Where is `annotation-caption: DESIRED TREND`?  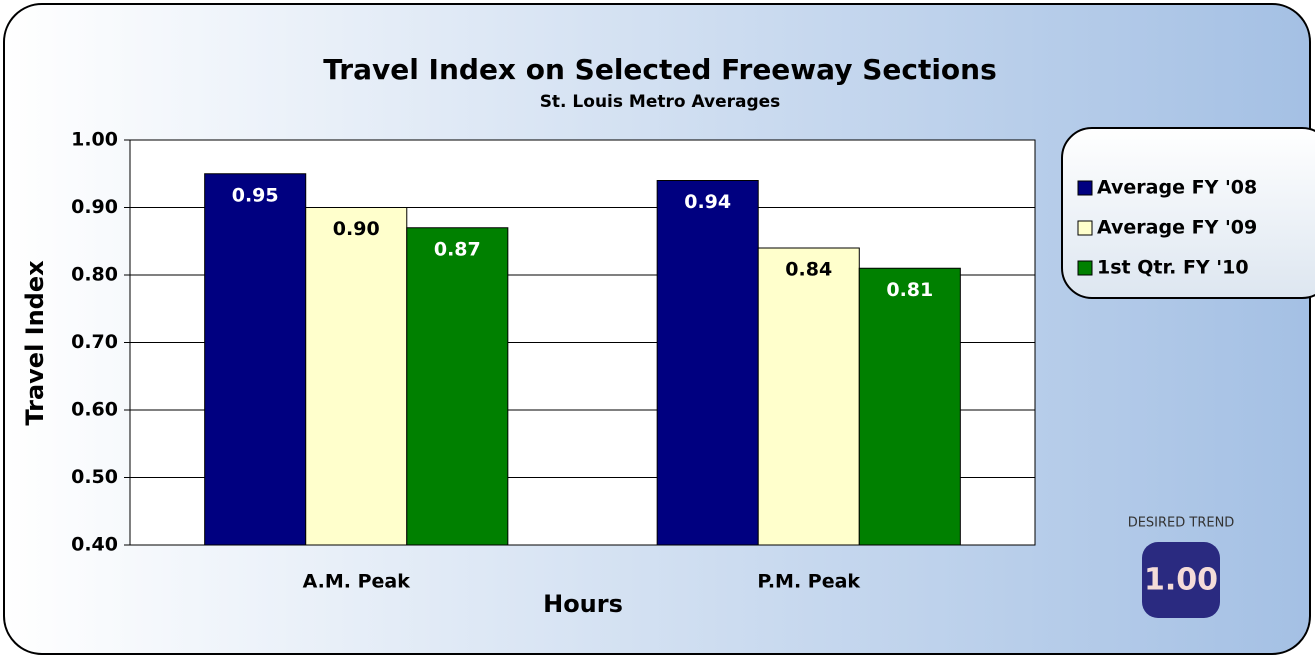 annotation-caption: DESIRED TREND is located at coordinates (1181, 523).